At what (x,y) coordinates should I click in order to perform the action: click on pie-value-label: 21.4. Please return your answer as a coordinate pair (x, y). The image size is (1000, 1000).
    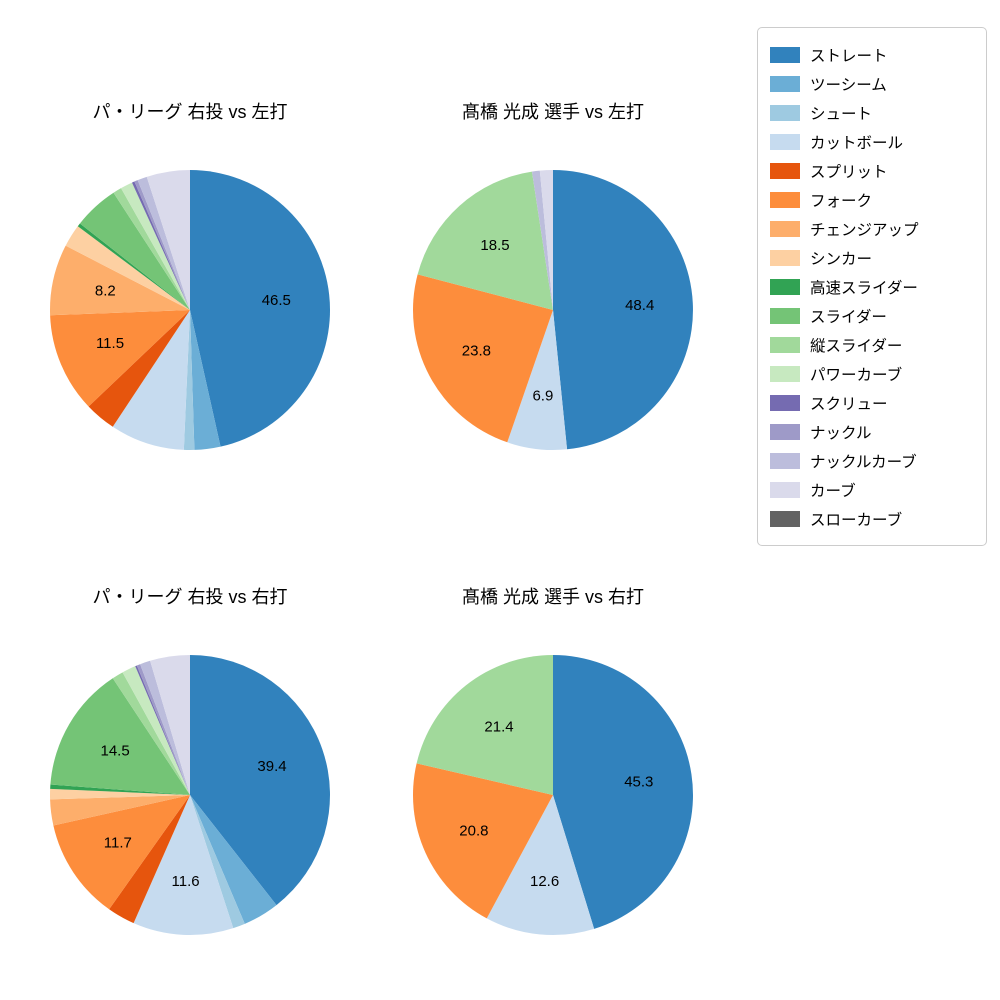
    Looking at the image, I should click on (498, 727).